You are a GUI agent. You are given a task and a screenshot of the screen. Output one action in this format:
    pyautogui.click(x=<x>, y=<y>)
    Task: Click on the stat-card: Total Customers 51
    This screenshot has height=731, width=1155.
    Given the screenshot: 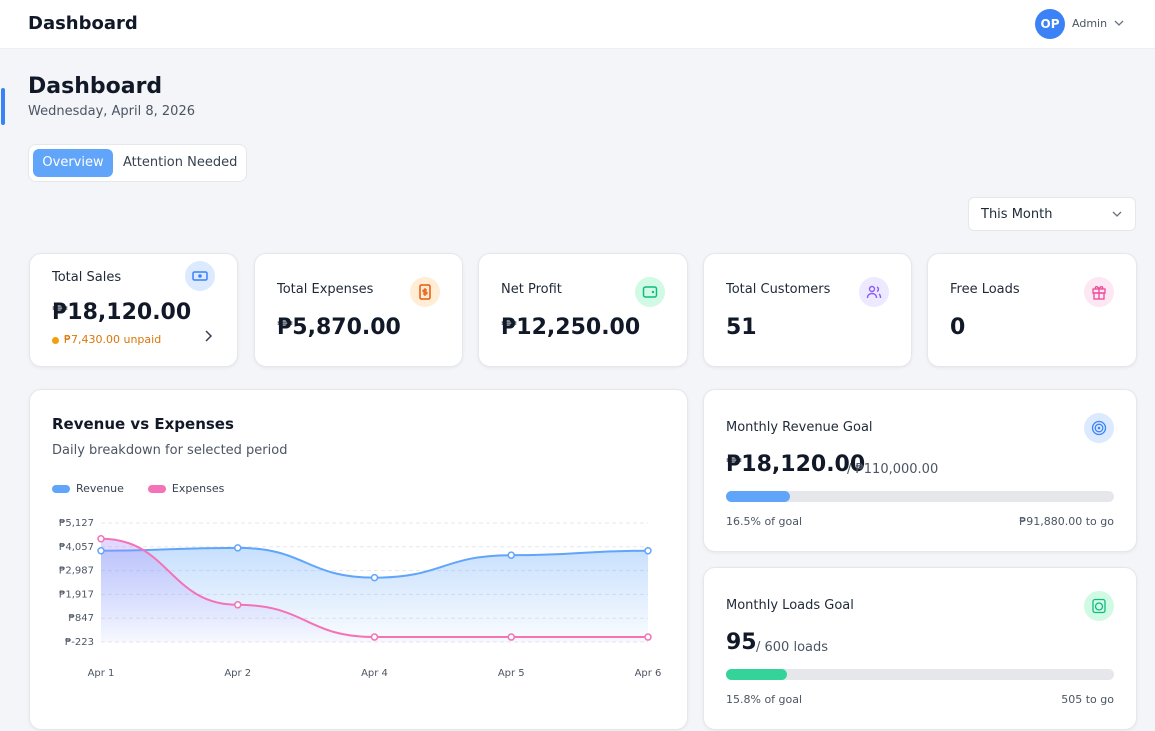 What is the action you would take?
    pyautogui.click(x=807, y=310)
    